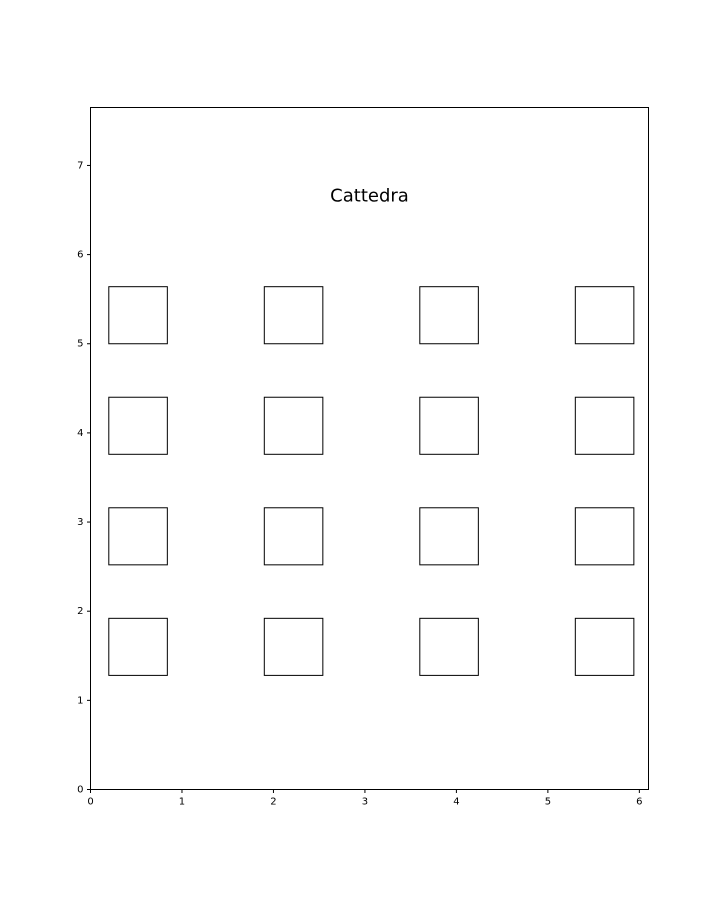 Image resolution: width=720 pixels, height=902 pixels. What do you see at coordinates (293, 536) in the screenshot?
I see `desk-r3-c2` at bounding box center [293, 536].